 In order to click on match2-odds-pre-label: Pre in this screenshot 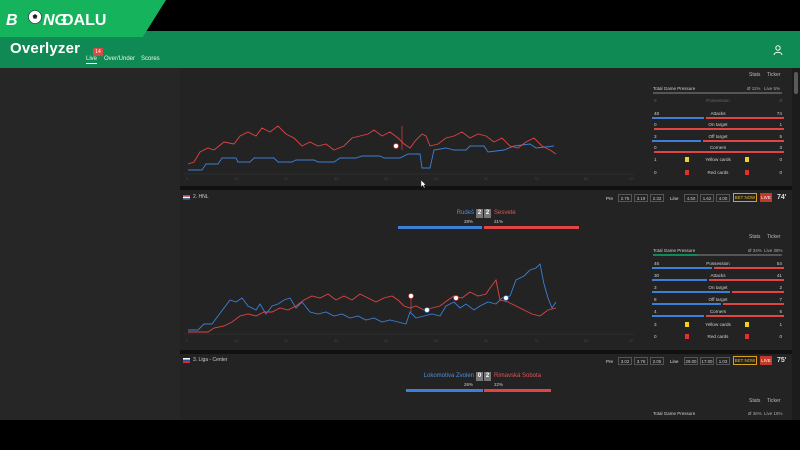, I will do `click(610, 198)`.